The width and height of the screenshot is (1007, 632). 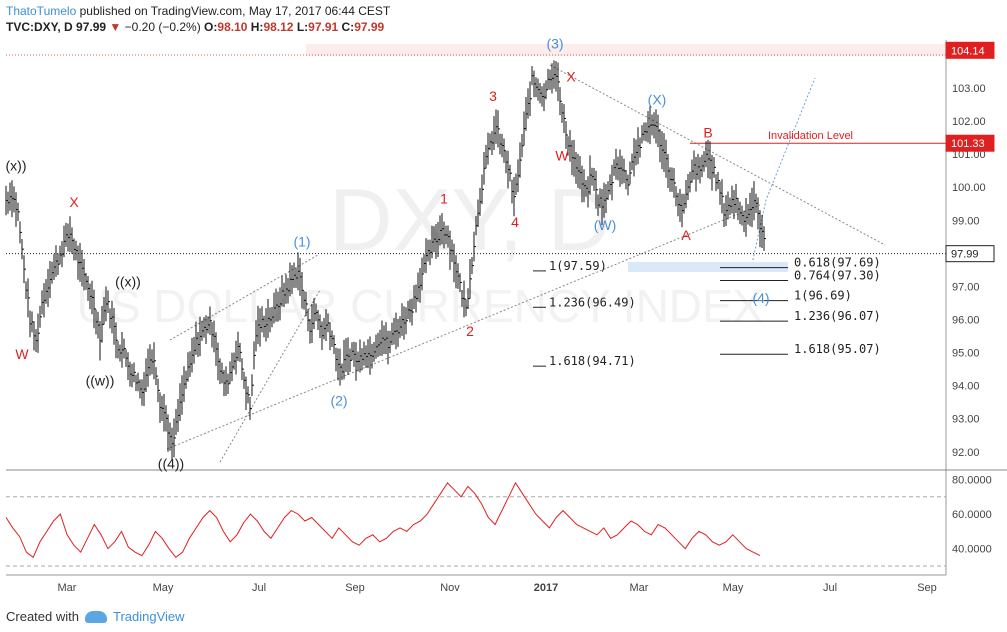 I want to click on wave-label: ((4)), so click(x=171, y=463).